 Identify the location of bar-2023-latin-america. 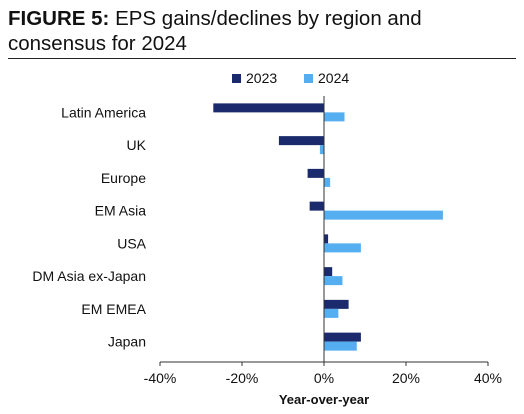
(268, 108).